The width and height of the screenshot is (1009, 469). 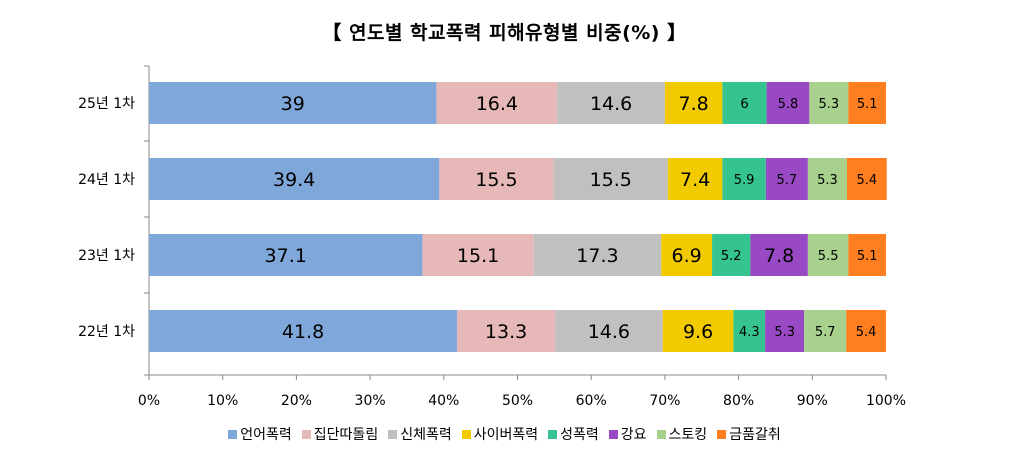 I want to click on data-label: 5.2, so click(x=731, y=256).